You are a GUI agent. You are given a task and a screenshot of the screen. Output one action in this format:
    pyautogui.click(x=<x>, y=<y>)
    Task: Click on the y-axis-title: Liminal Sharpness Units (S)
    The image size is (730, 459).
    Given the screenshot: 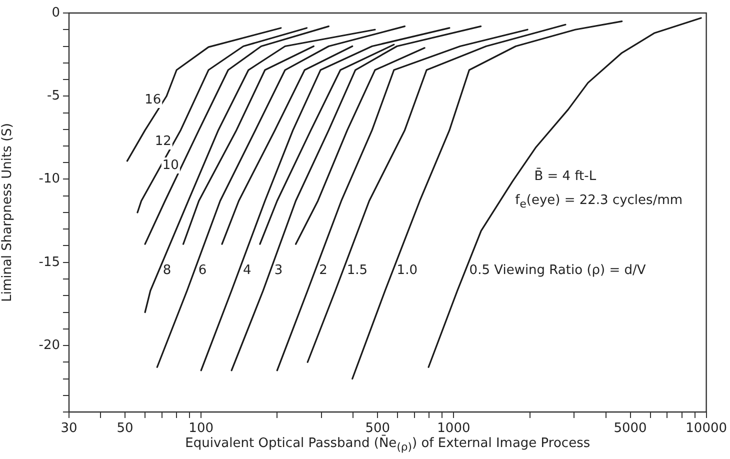 What is the action you would take?
    pyautogui.click(x=8, y=212)
    